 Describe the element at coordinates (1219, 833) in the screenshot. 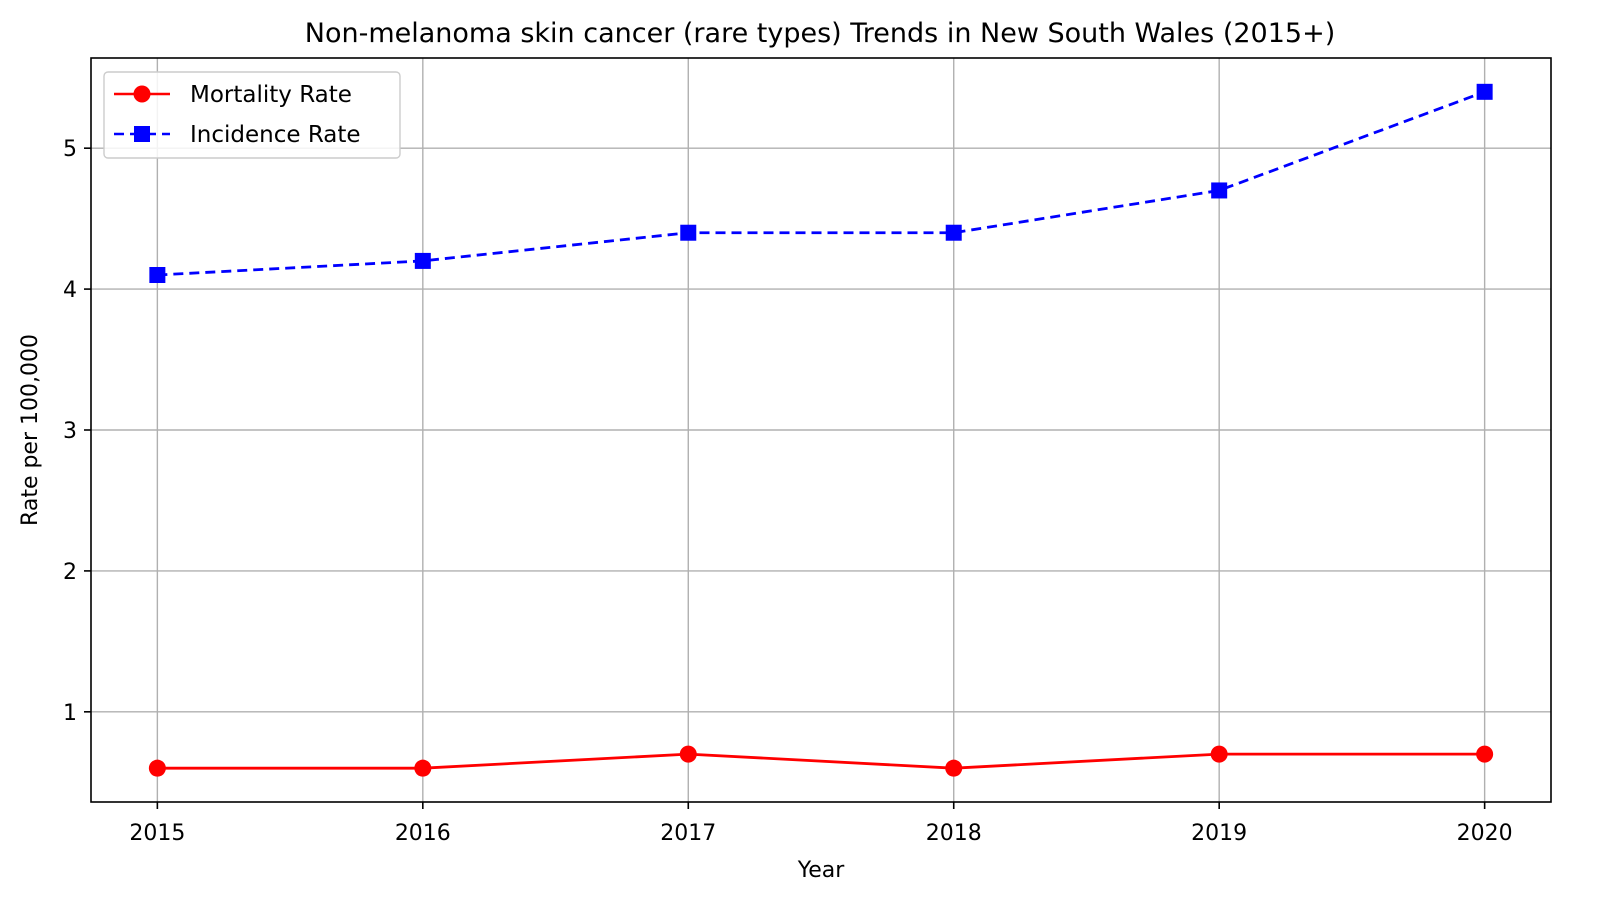

I see `x-tick-label: 2019` at that location.